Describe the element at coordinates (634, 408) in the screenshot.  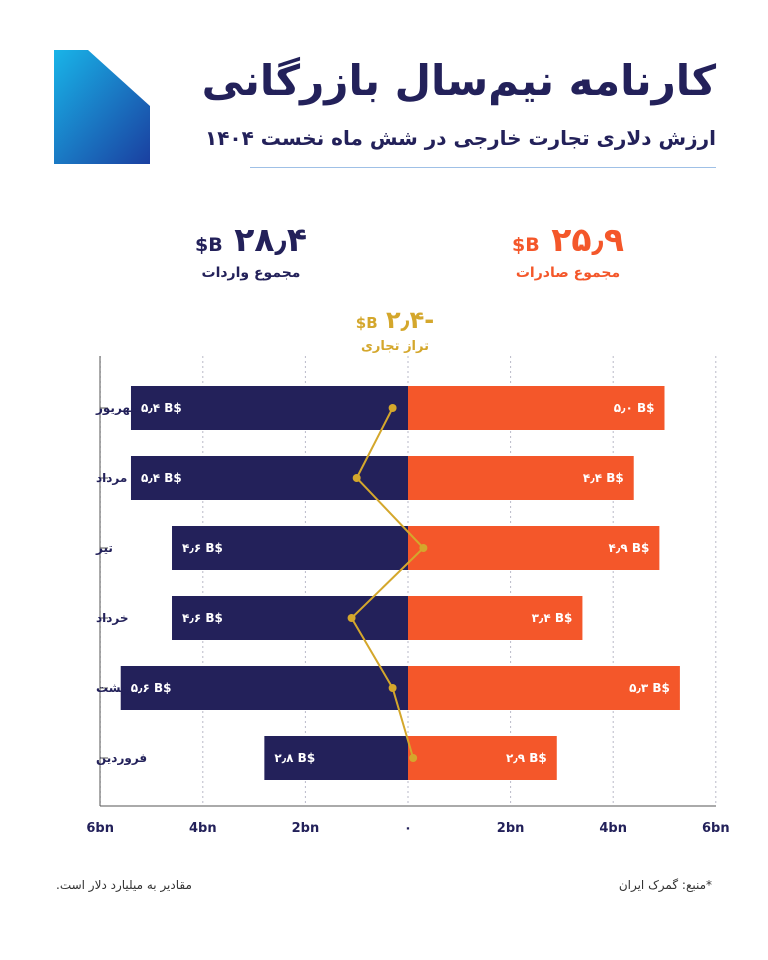
I see `exports-value-label: ۵٫۰ B$` at that location.